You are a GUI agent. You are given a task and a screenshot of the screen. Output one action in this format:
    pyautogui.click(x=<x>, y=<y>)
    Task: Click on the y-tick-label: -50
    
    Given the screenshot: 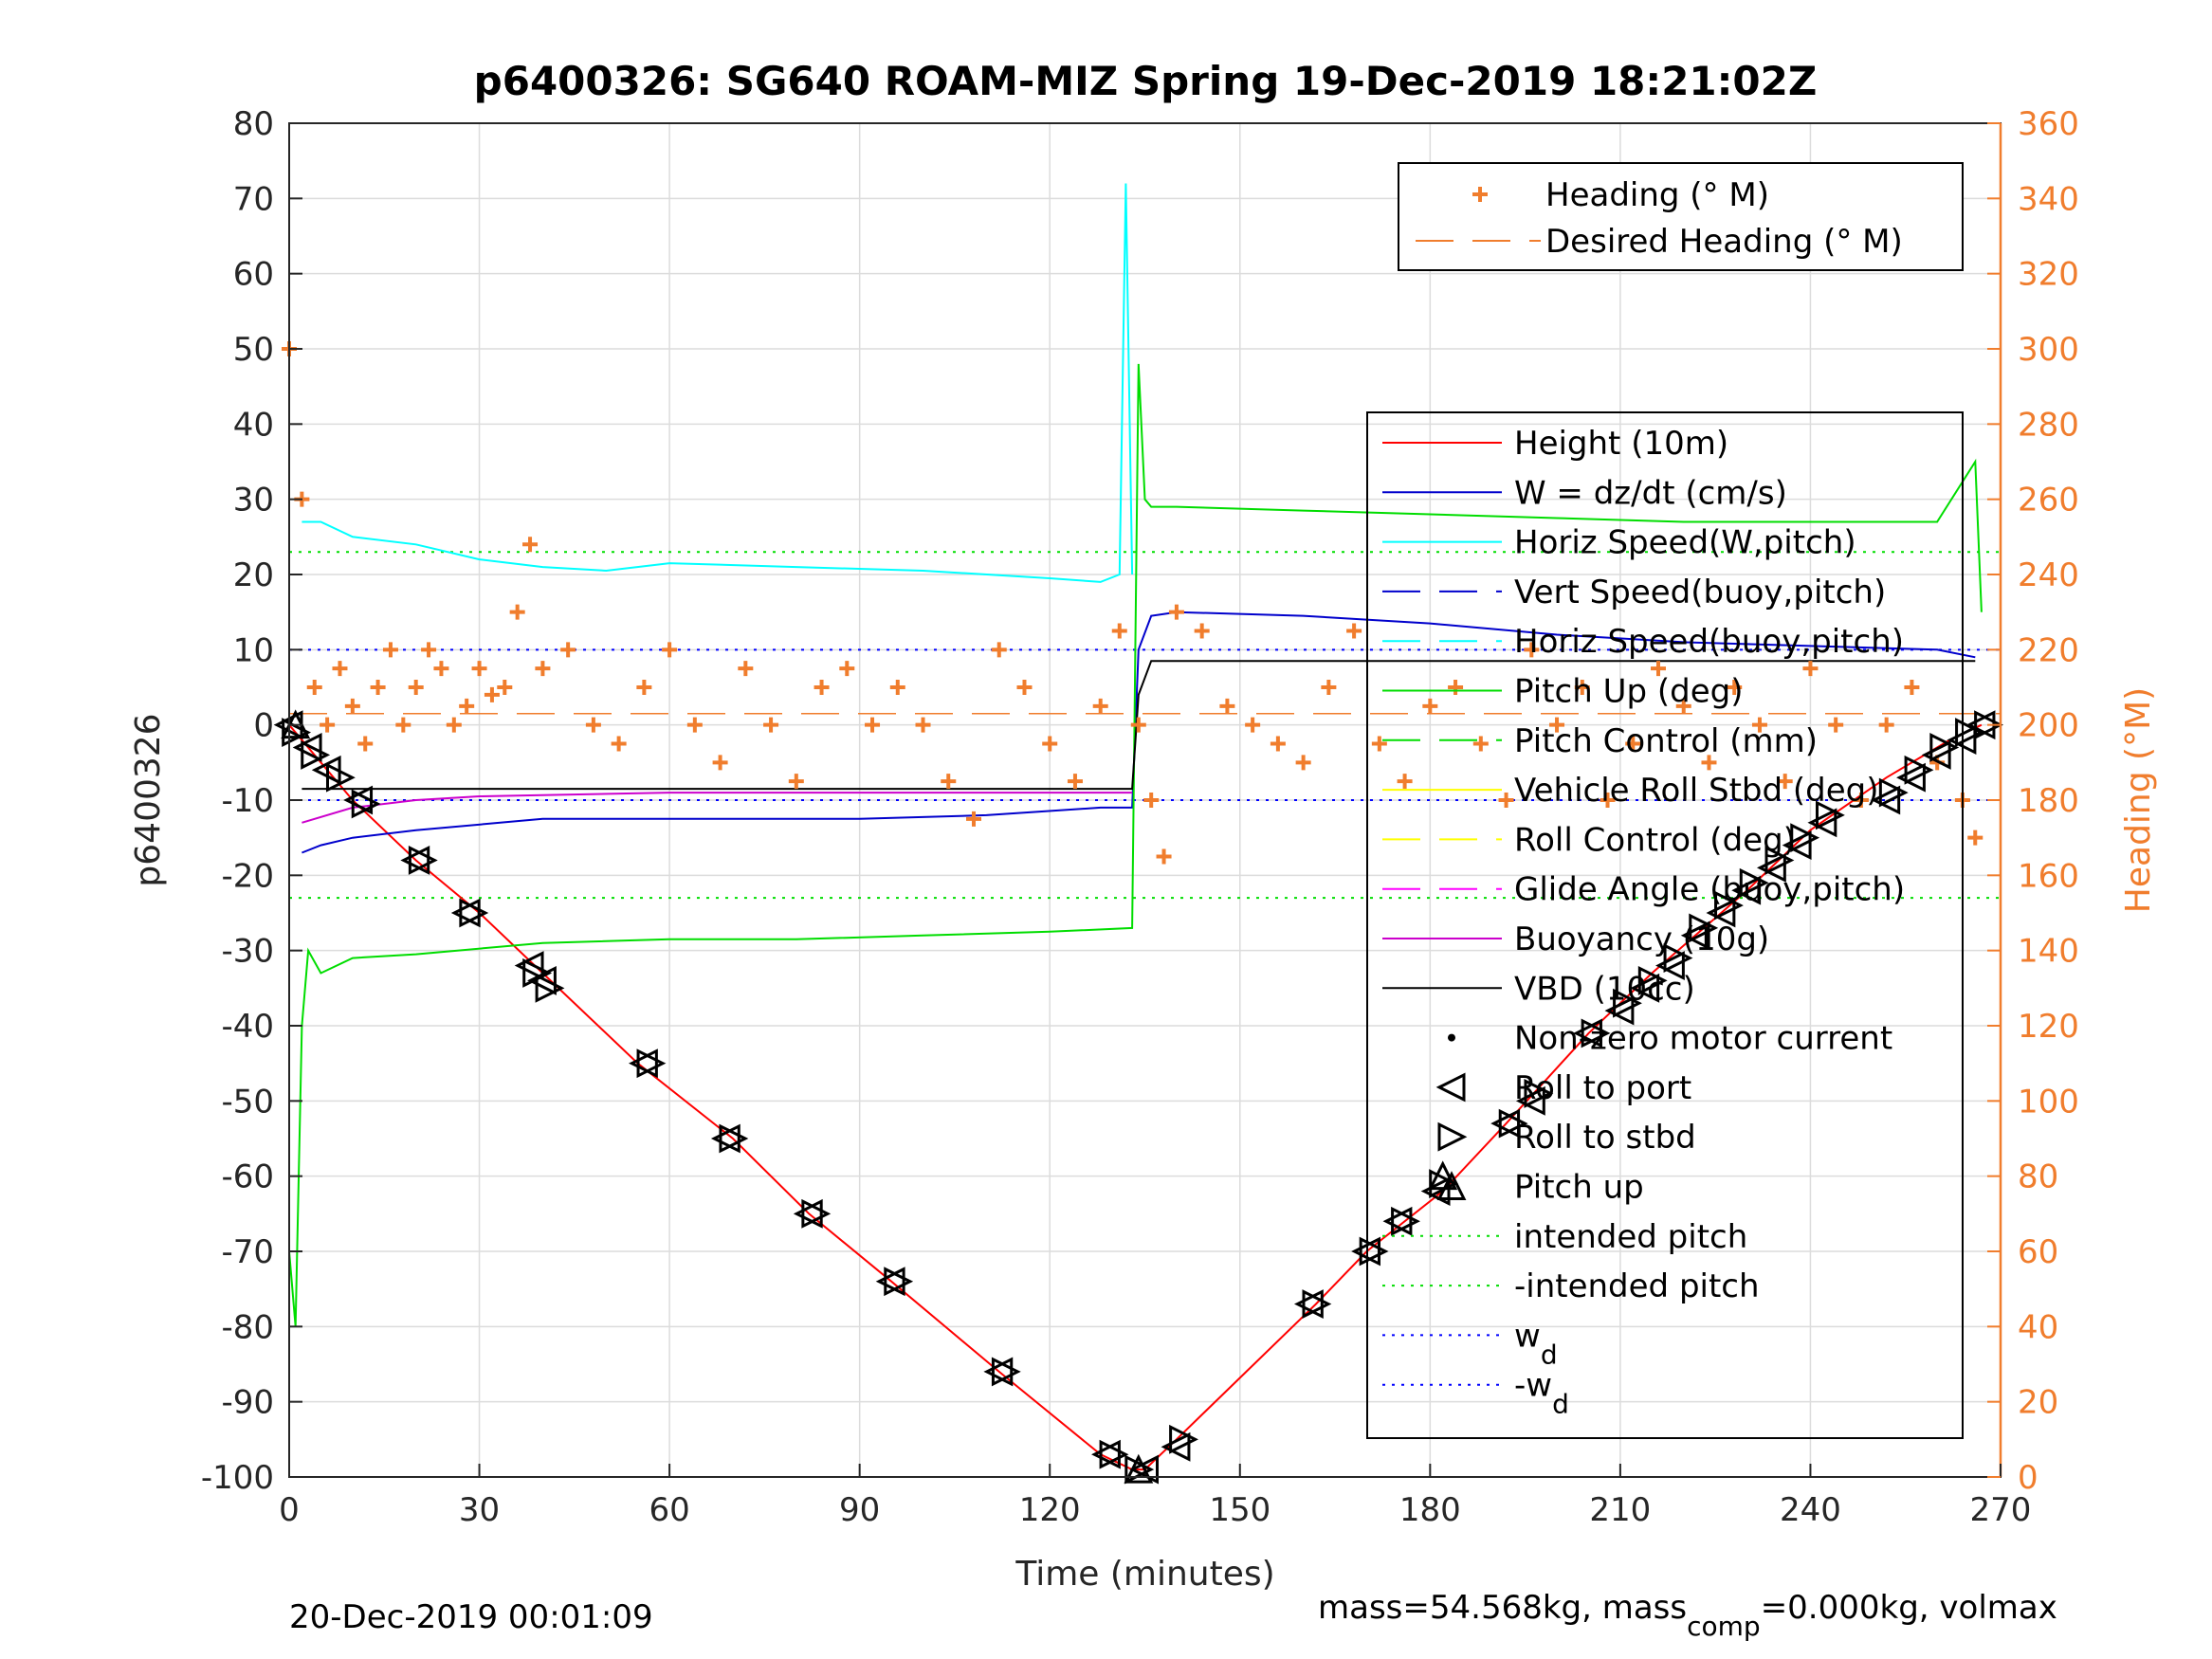 What is the action you would take?
    pyautogui.click(x=247, y=1102)
    